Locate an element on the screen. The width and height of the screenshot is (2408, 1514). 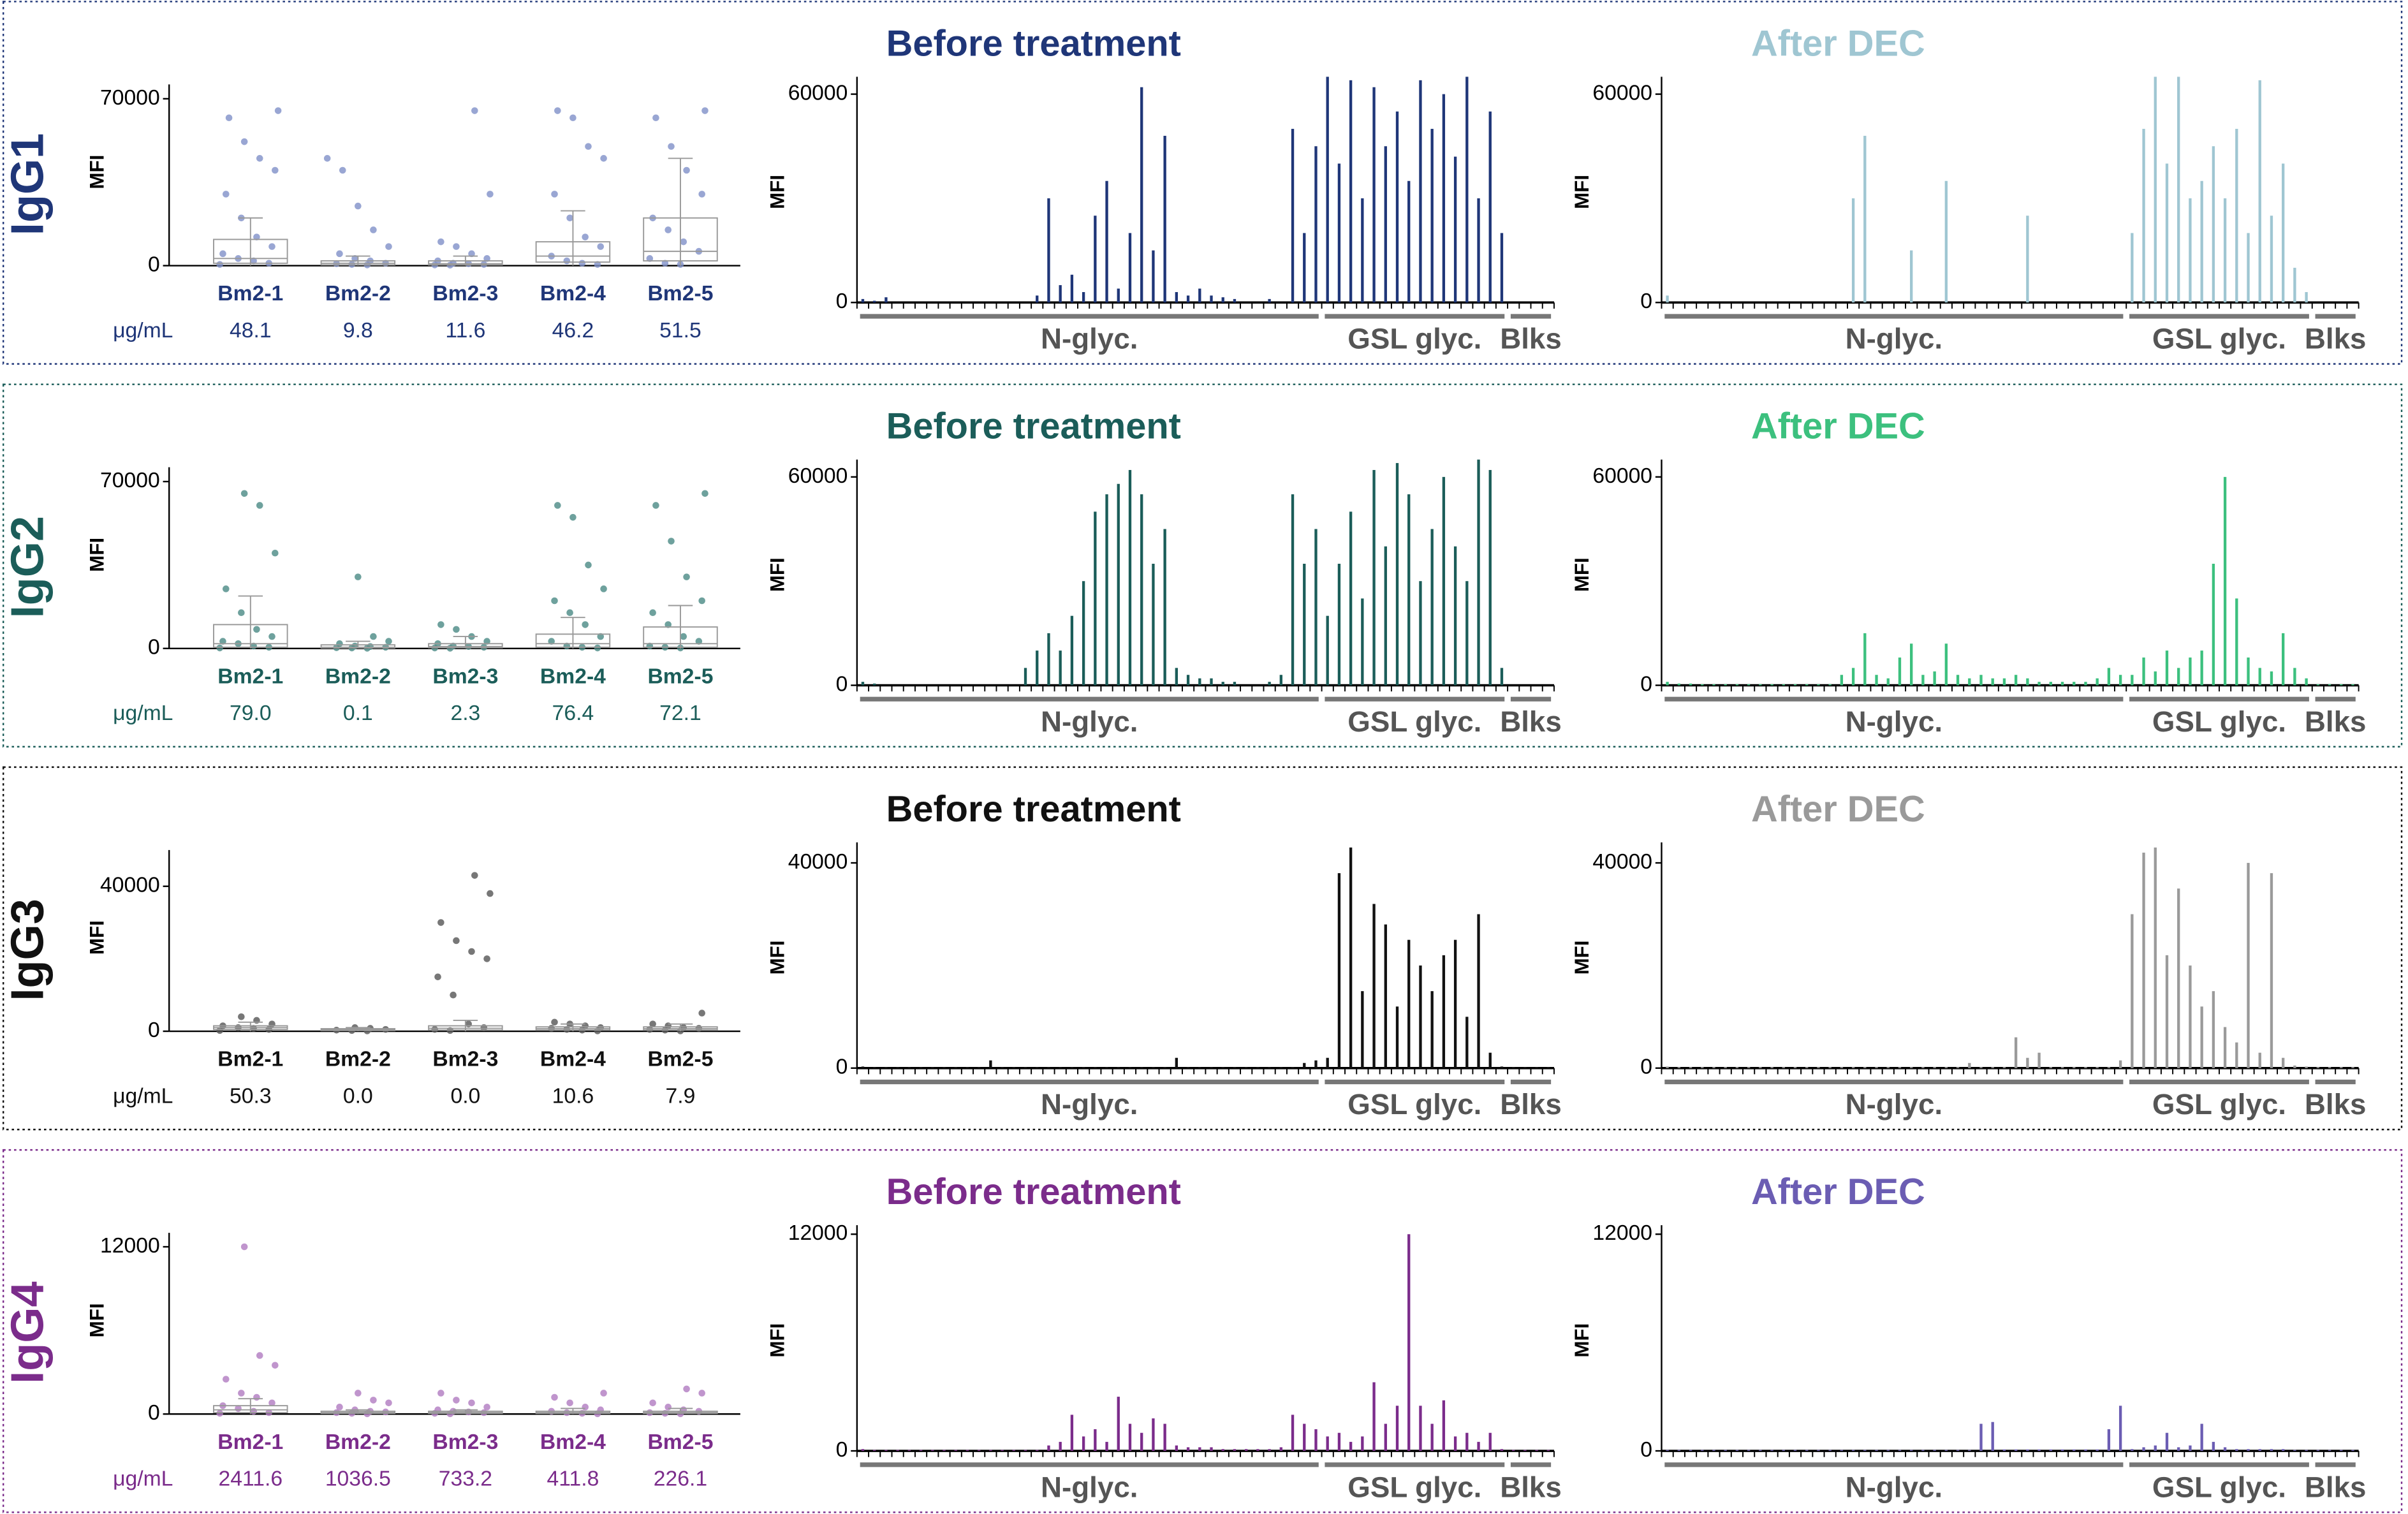
concentration: 411.8 is located at coordinates (573, 1479).